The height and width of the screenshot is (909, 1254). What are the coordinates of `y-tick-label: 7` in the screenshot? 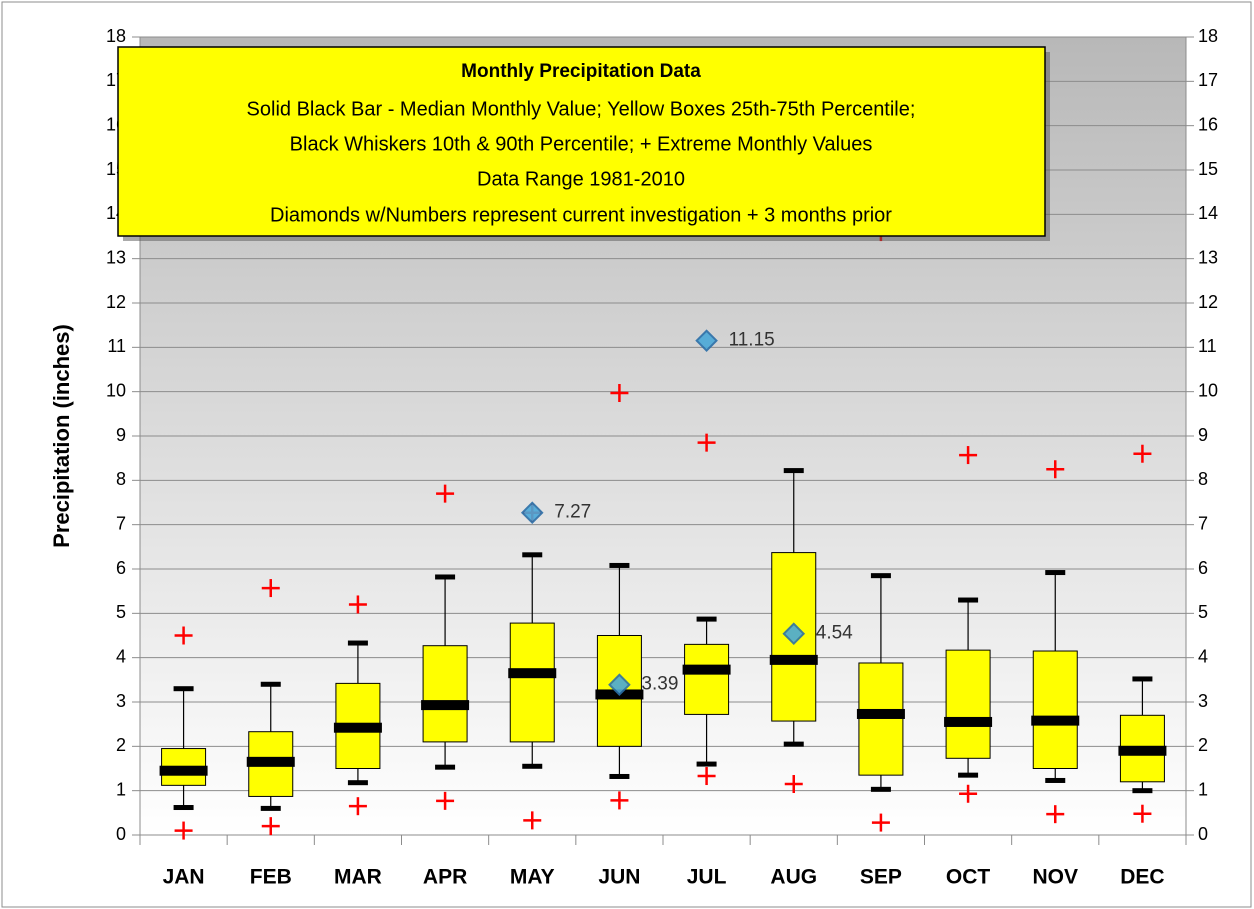 It's located at (121, 523).